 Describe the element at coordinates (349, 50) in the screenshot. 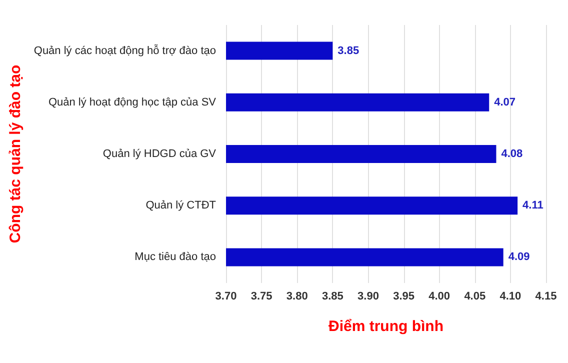

I see `data-label: 3.85` at that location.